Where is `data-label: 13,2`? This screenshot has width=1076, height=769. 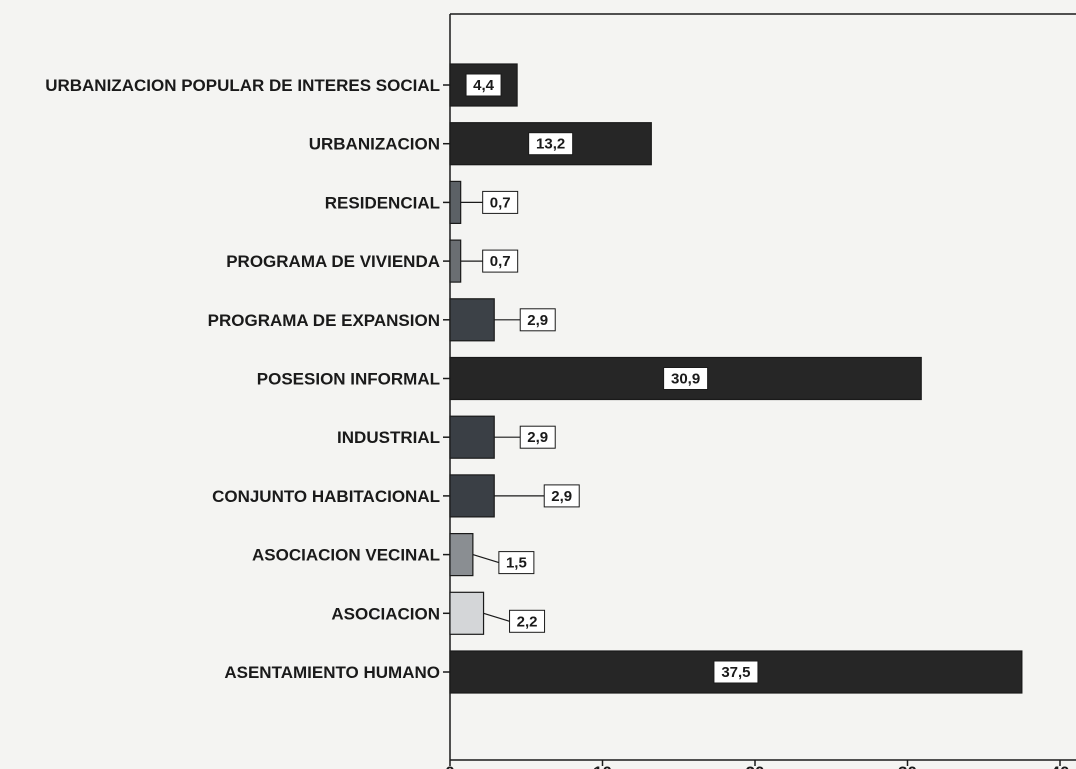 data-label: 13,2 is located at coordinates (550, 144).